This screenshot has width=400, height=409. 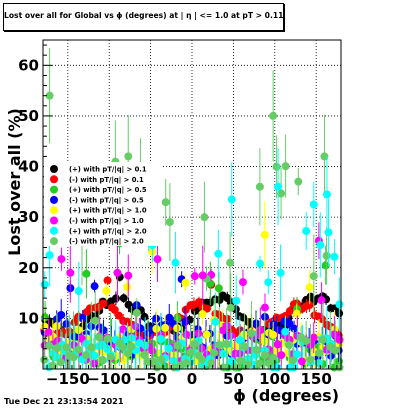 I want to click on y-tick-label: 10, so click(x=28, y=318).